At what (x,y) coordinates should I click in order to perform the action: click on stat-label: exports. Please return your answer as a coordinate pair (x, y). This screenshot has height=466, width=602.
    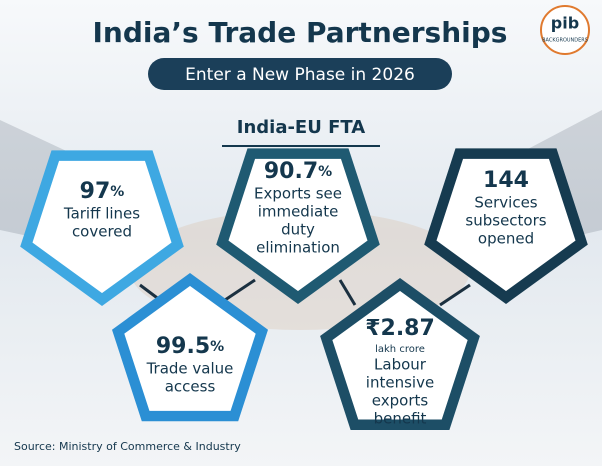
    Looking at the image, I should click on (400, 401).